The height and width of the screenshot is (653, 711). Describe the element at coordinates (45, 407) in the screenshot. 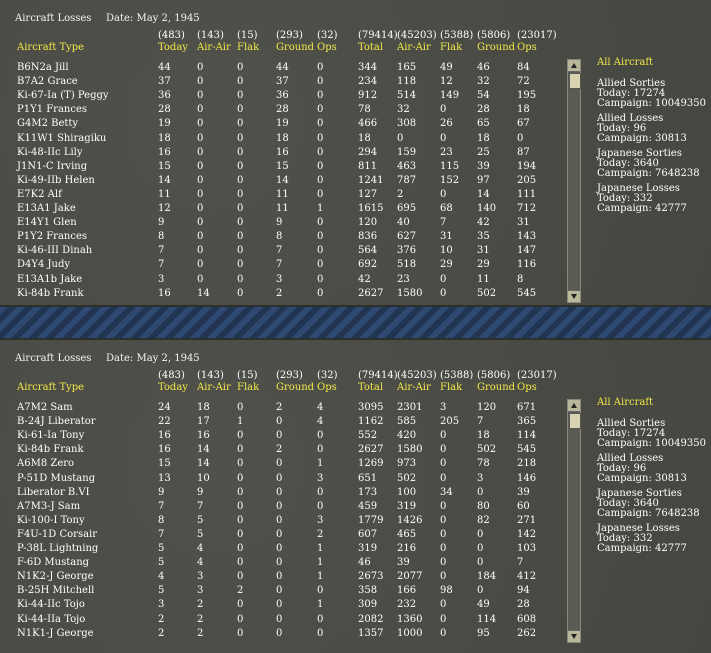

I see `aircraft-type-cell: A7M2 Sam` at that location.